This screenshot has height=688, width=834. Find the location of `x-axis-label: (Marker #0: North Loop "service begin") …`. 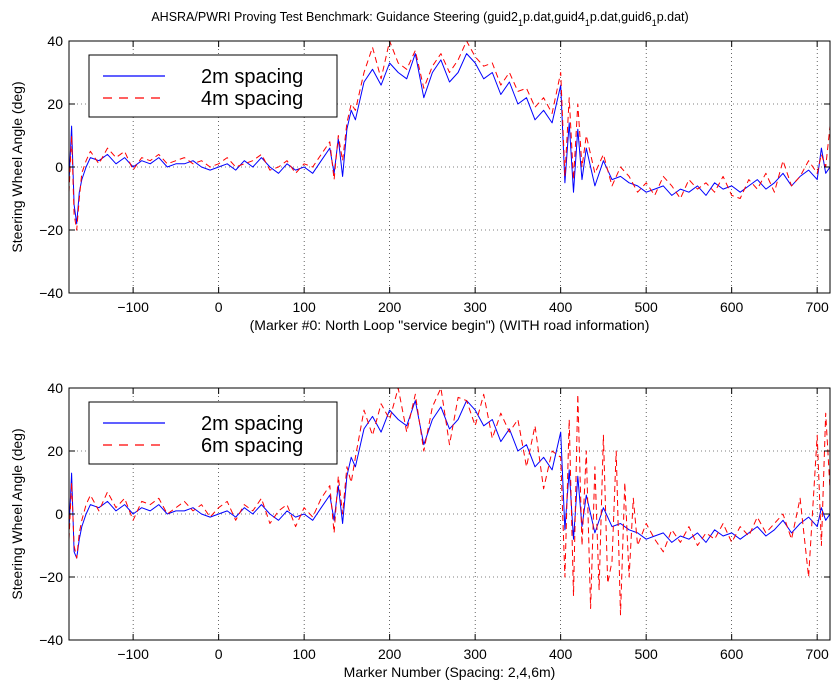

x-axis-label: (Marker #0: North Loop "service begin") … is located at coordinates (450, 325).